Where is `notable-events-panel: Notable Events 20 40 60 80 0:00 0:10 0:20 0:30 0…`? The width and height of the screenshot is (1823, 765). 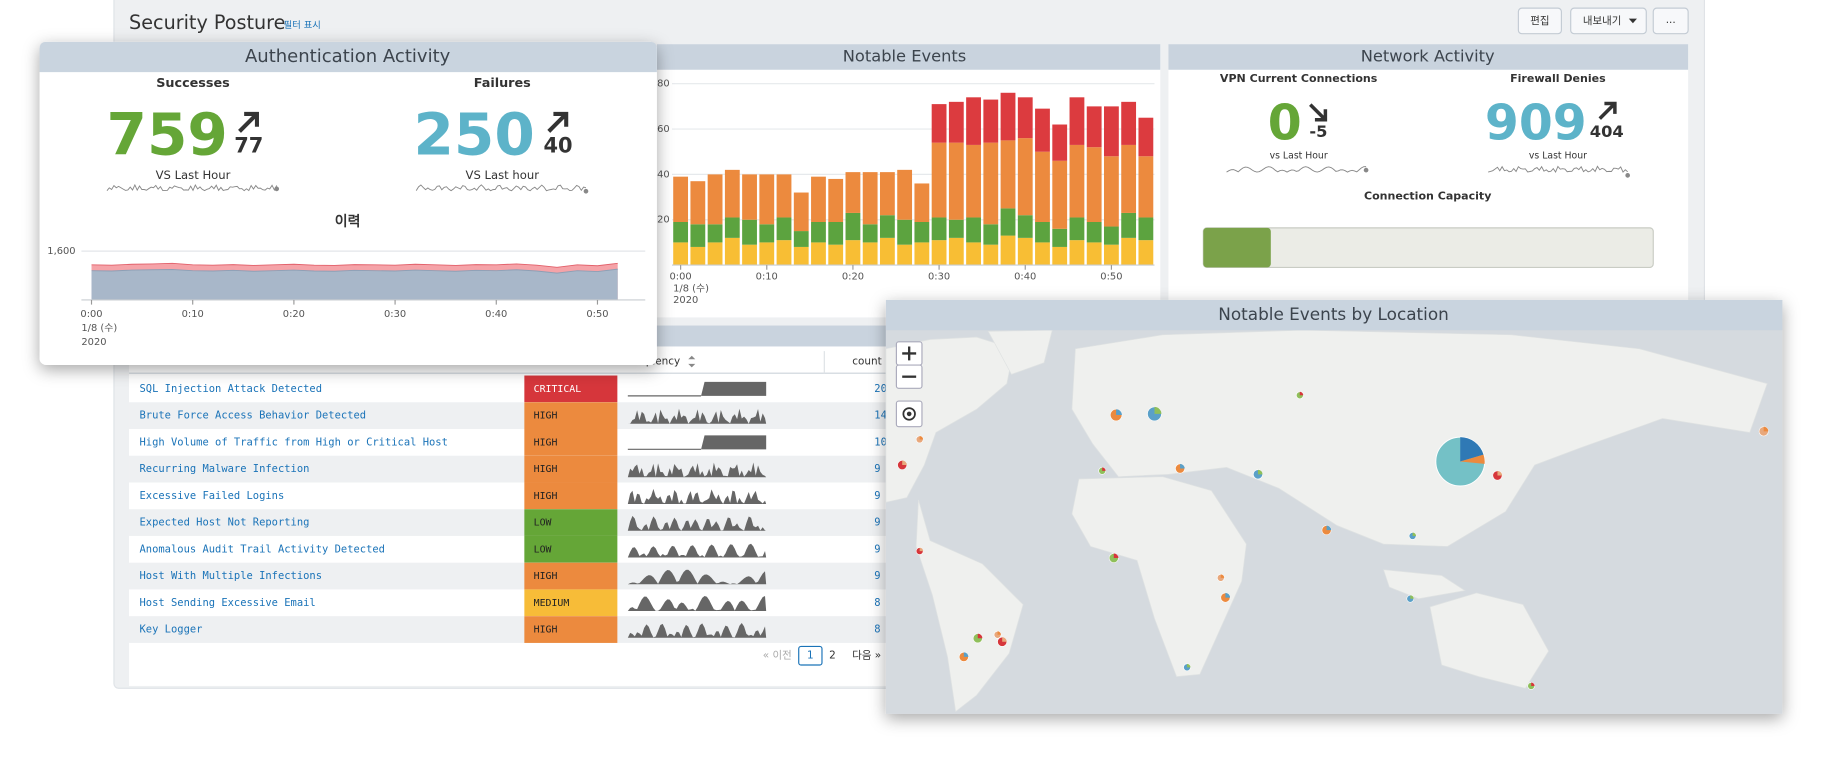 notable-events-panel: Notable Events 20 40 60 80 0:00 0:10 0:20 0:30 0… is located at coordinates (908, 181).